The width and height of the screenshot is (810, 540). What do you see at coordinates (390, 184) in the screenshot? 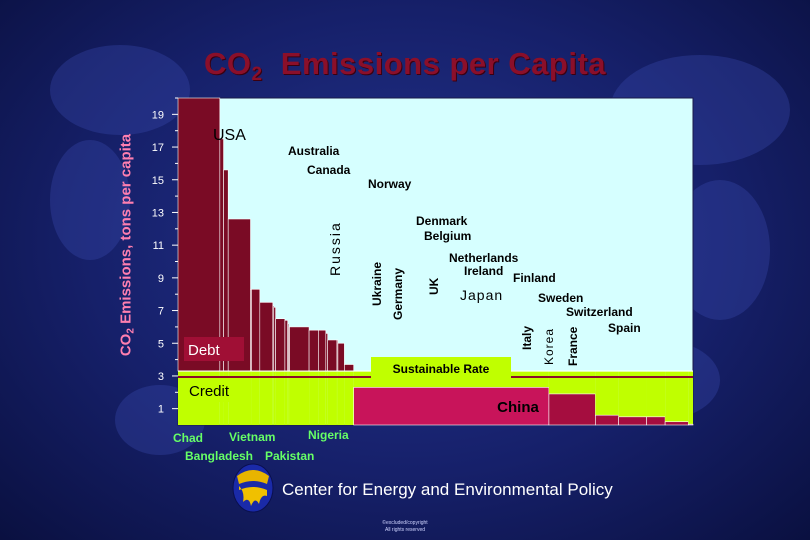
I see `label-norway: Norway` at bounding box center [390, 184].